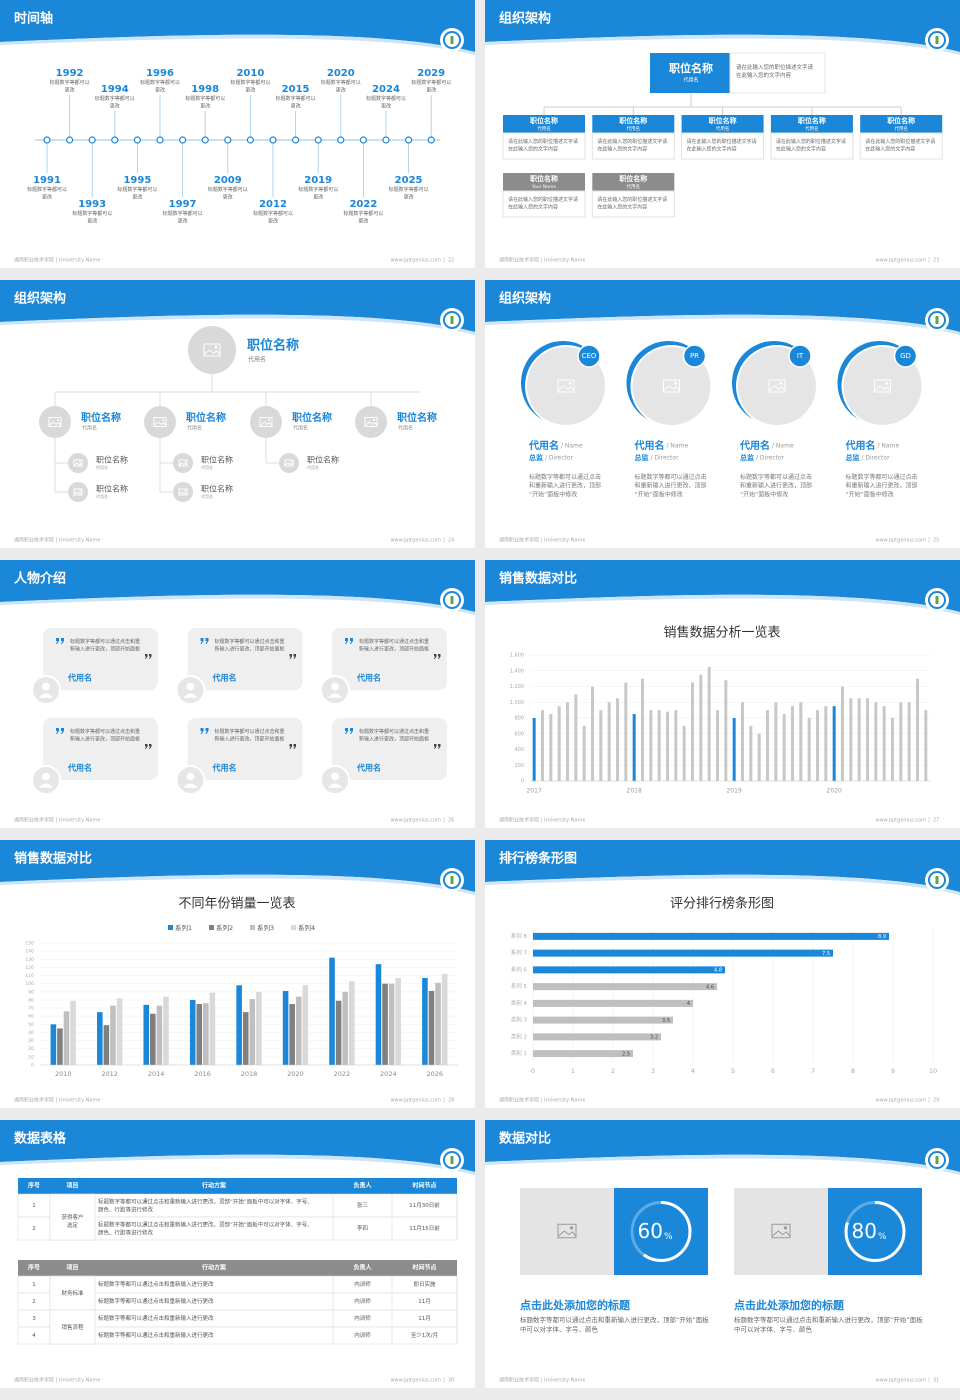 The image size is (960, 1400). Describe the element at coordinates (29, 968) in the screenshot. I see `y-tick-label: 120` at that location.